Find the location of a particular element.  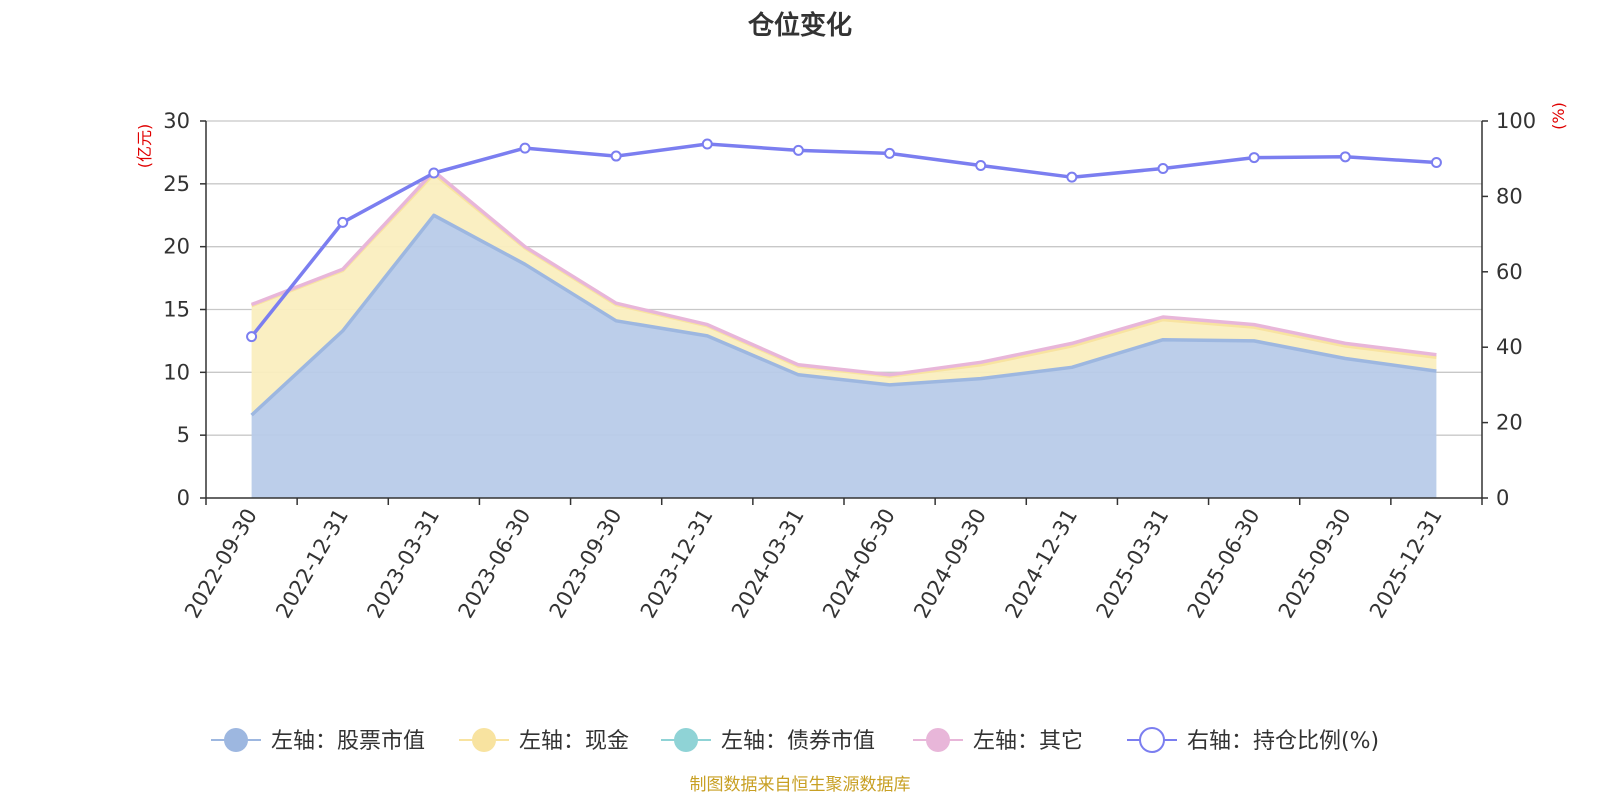

data-source-note: 制图数据来自恒生聚源数据库 is located at coordinates (800, 785).